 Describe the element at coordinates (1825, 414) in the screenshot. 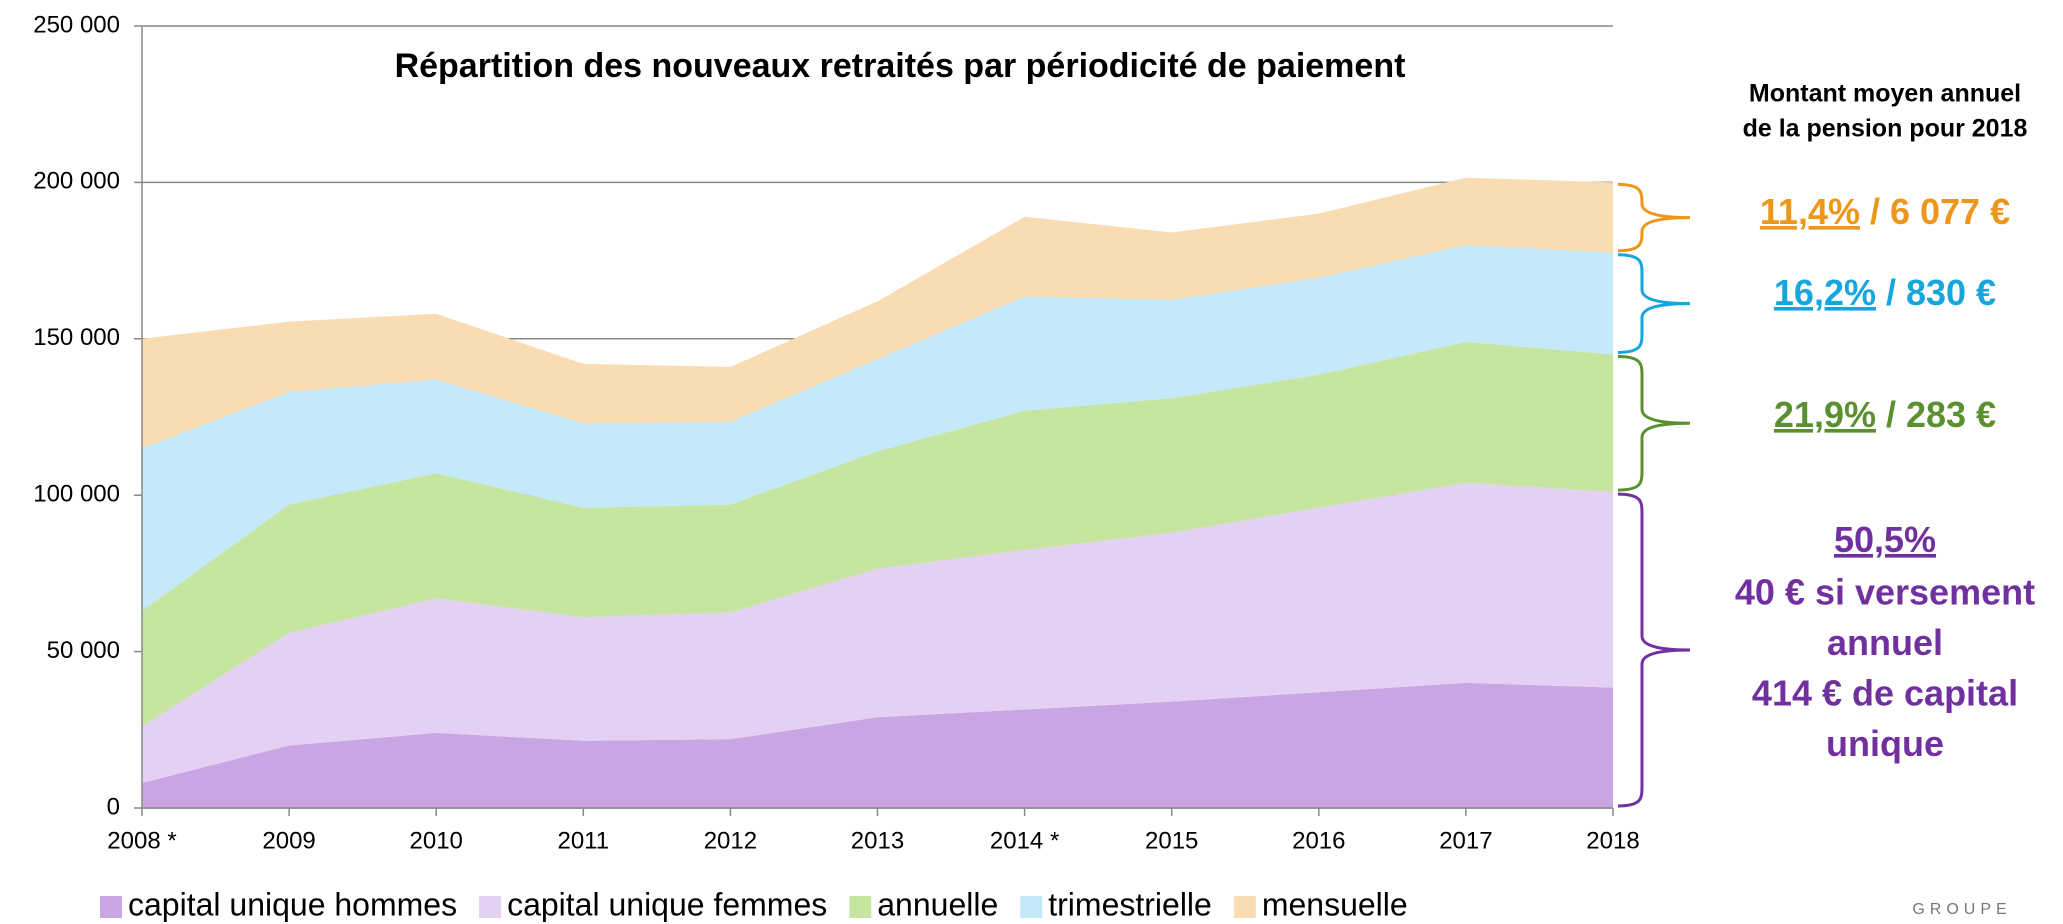

I see `annotation-pct: 21,9%` at that location.